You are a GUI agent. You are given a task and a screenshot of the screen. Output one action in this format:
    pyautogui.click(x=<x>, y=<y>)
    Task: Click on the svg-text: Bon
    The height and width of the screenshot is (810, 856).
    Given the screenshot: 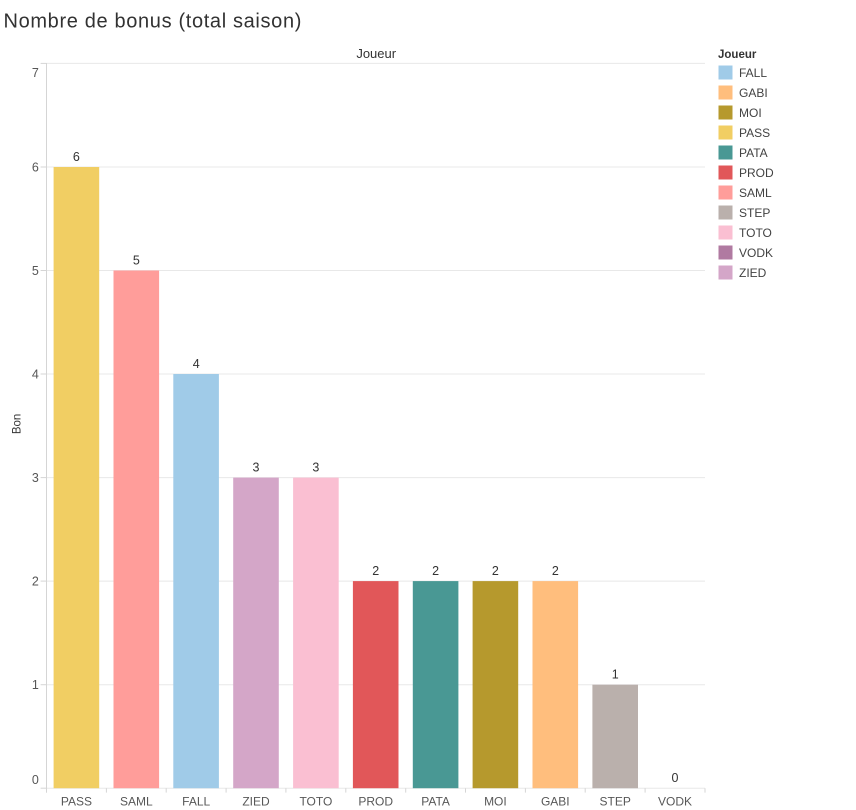 What is the action you would take?
    pyautogui.click(x=17, y=424)
    